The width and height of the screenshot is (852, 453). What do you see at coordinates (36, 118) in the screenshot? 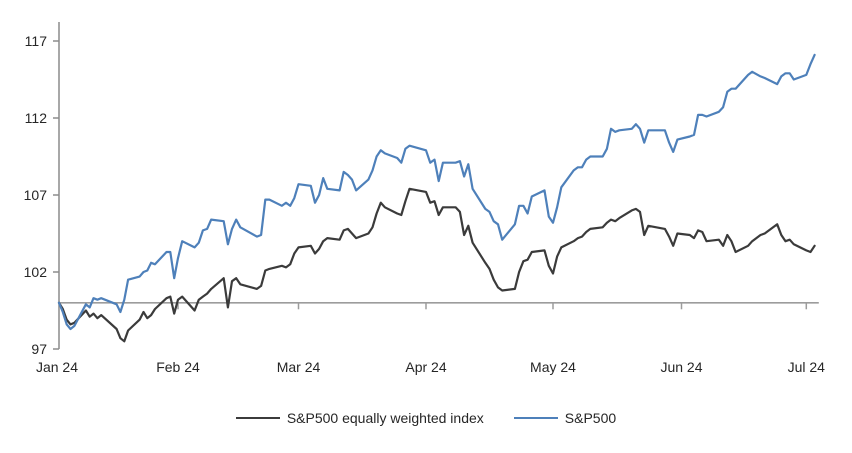
I see `y-axis-tick-label: 112` at bounding box center [36, 118].